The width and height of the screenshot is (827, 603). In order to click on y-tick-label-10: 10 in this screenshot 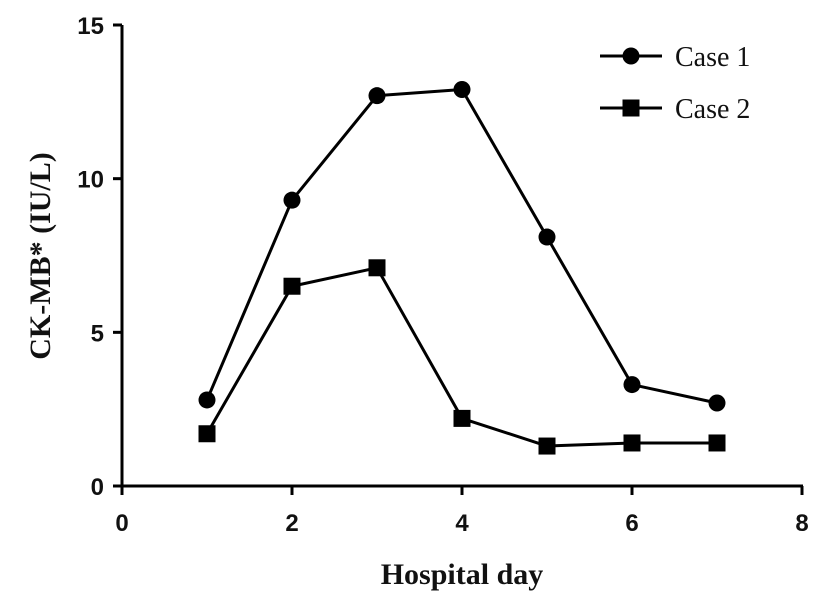, I will do `click(90, 180)`.